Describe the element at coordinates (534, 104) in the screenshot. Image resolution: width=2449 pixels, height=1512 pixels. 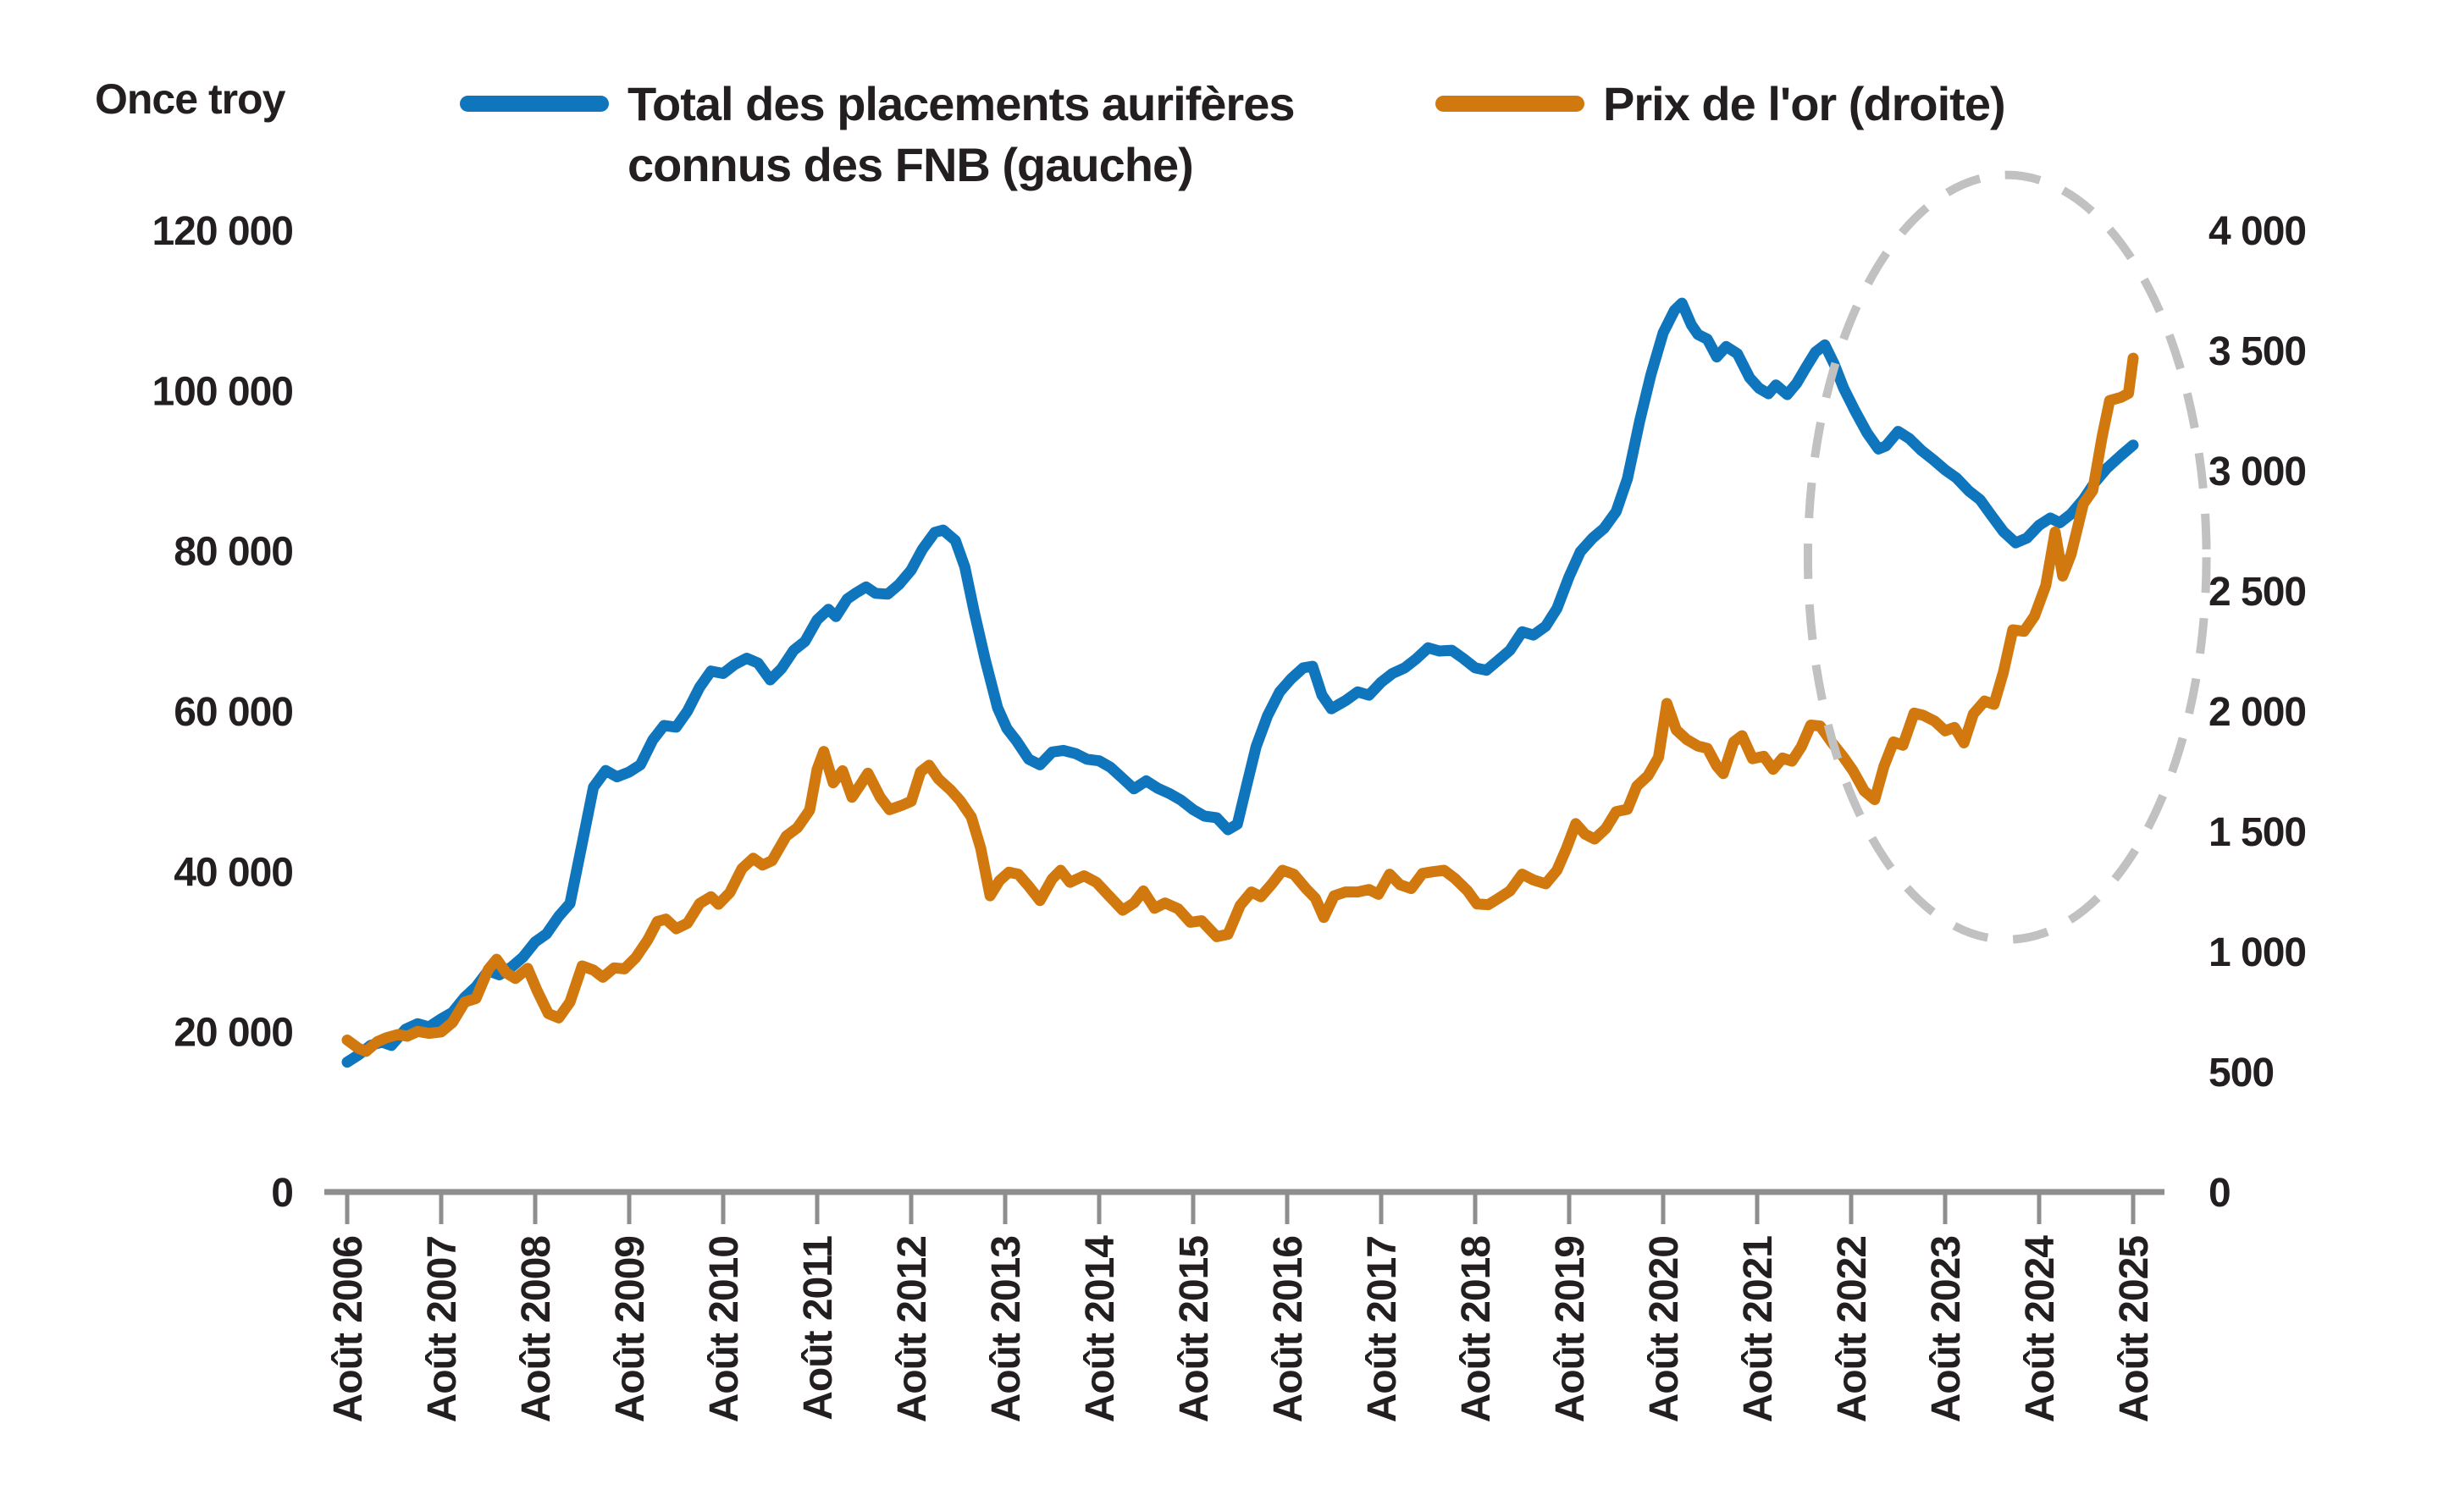
I see `etf-line-swatch` at that location.